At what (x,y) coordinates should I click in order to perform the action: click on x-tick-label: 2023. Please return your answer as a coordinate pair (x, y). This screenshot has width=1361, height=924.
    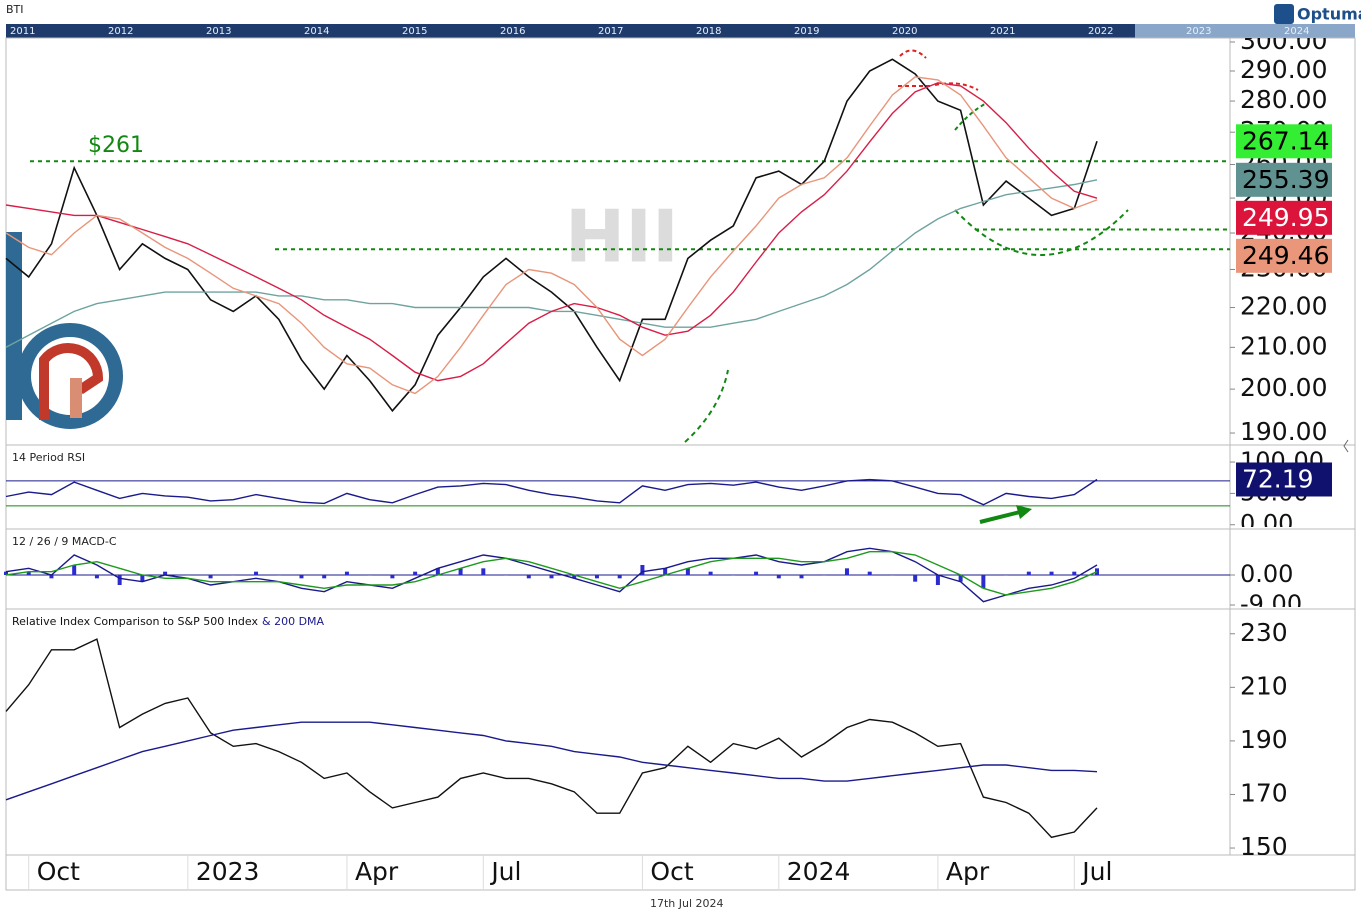
    Looking at the image, I should click on (228, 871).